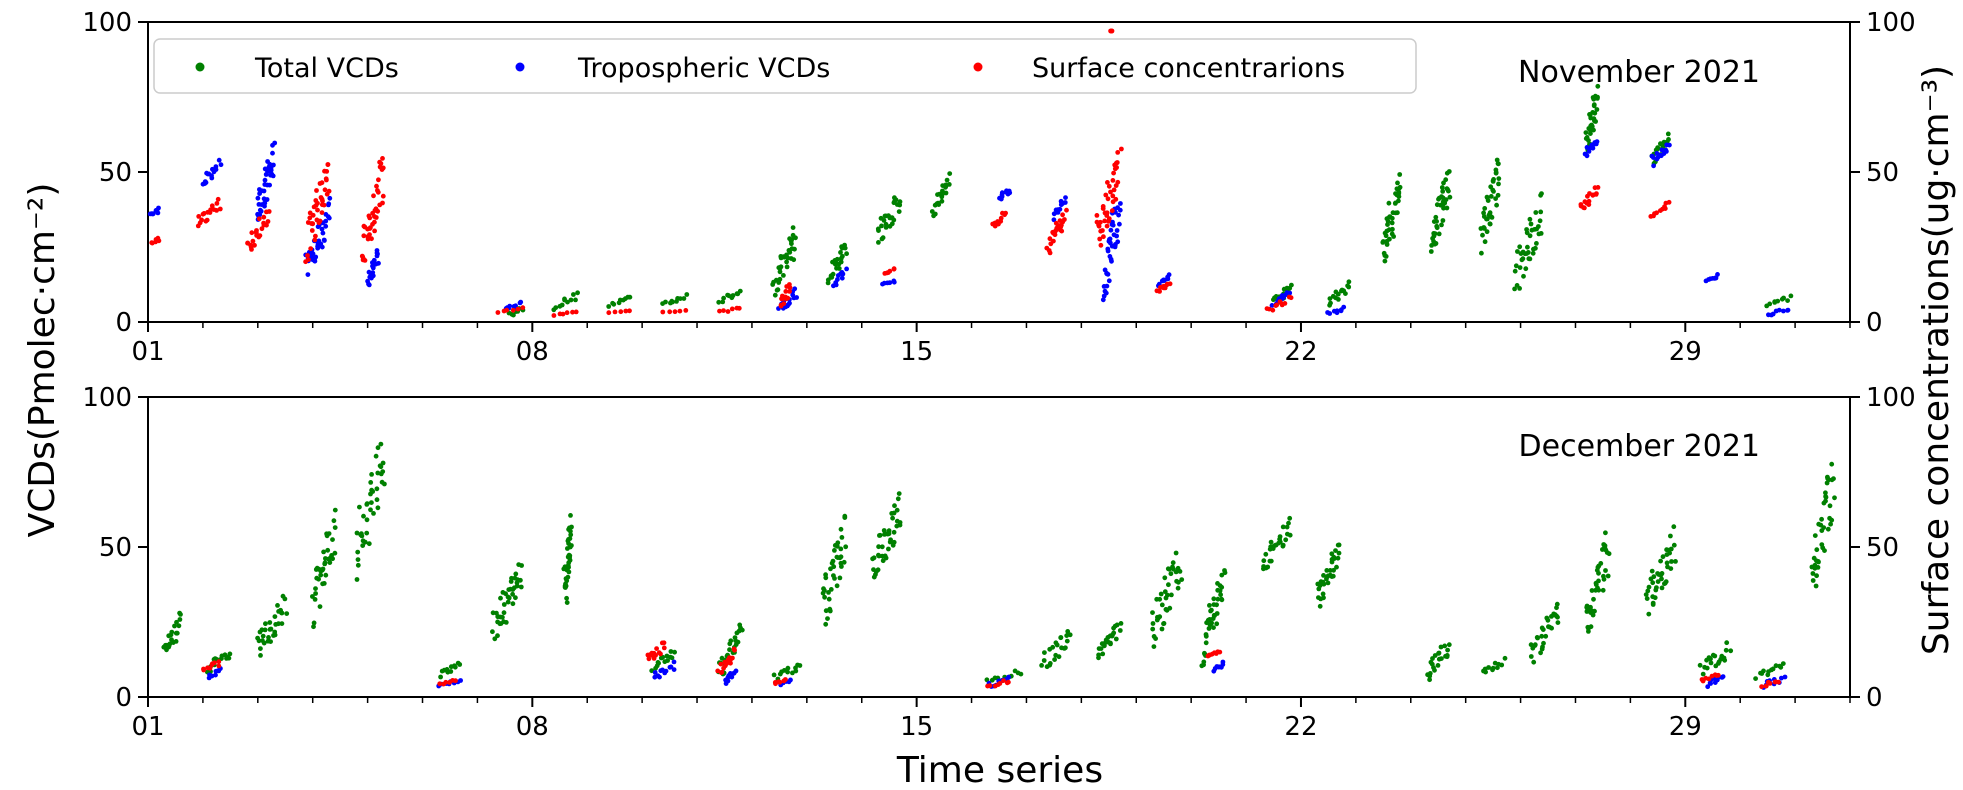 Image resolution: width=1963 pixels, height=790 pixels. I want to click on x-tick-label: 15, so click(916, 727).